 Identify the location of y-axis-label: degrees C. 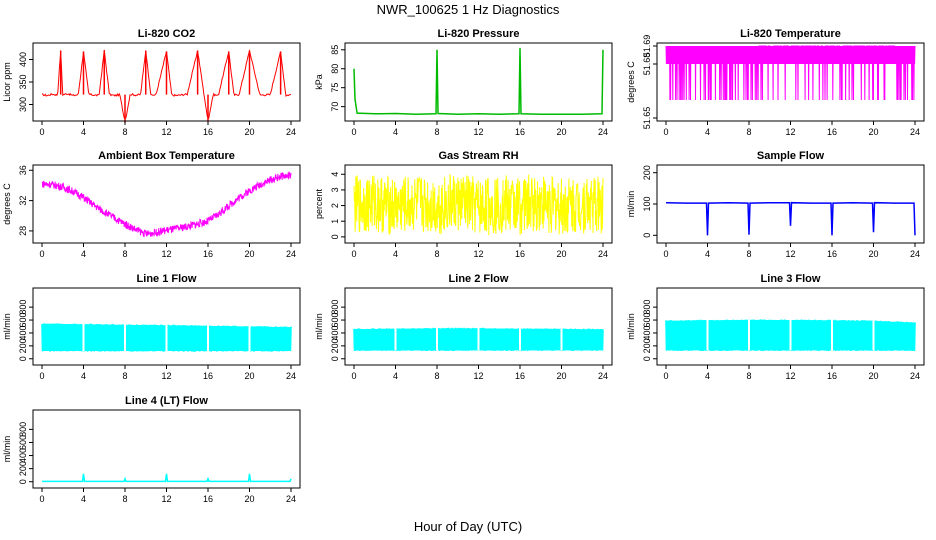
(7, 204).